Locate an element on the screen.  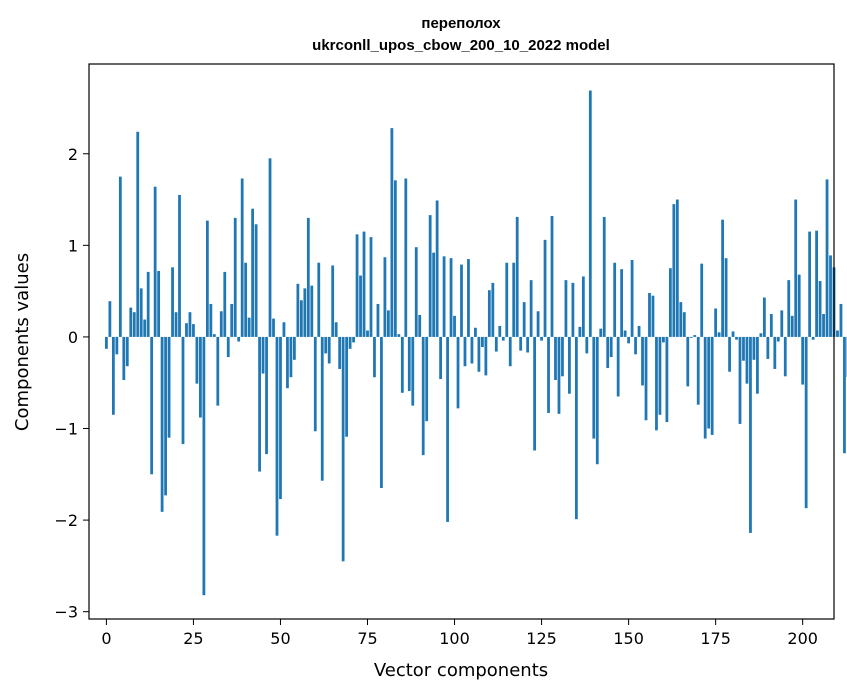
x-tick-label-5: 125 is located at coordinates (541, 638).